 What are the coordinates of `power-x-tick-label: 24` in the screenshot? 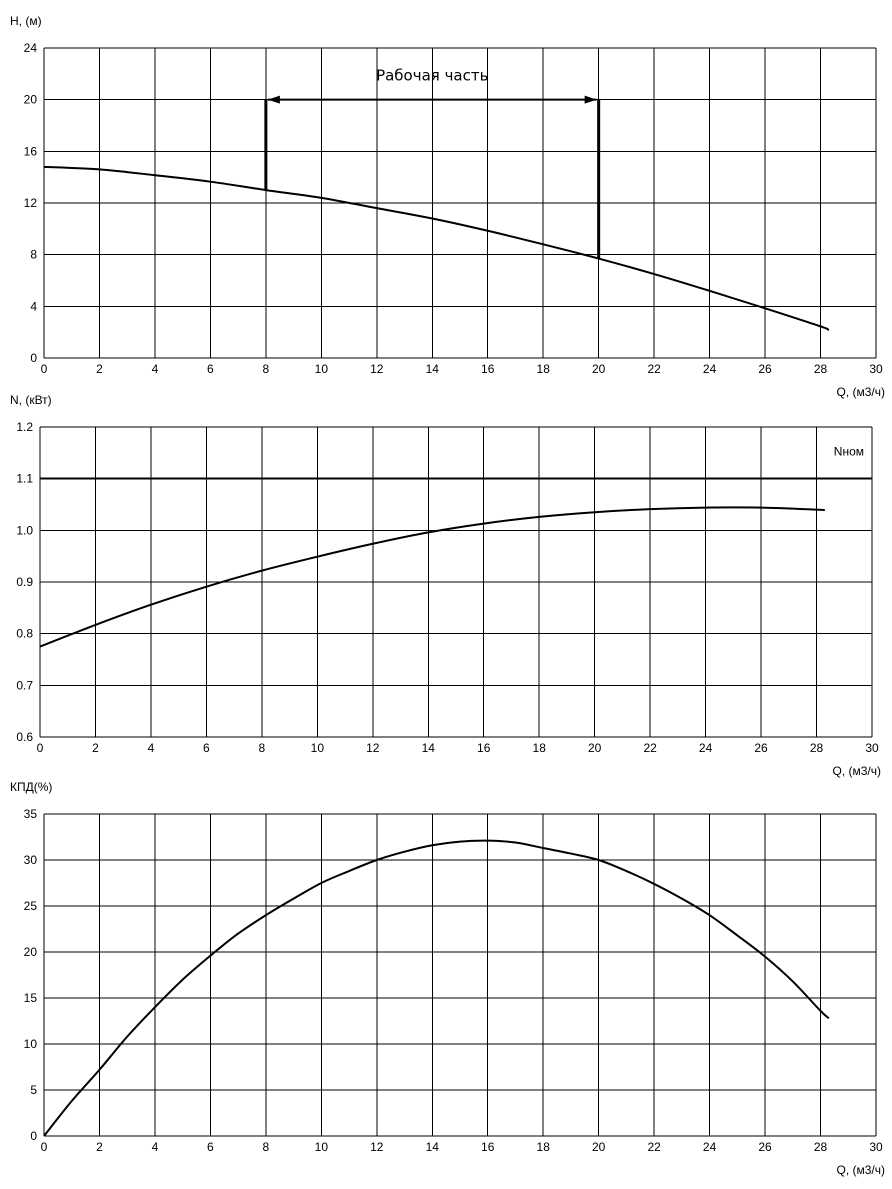 It's located at (706, 748).